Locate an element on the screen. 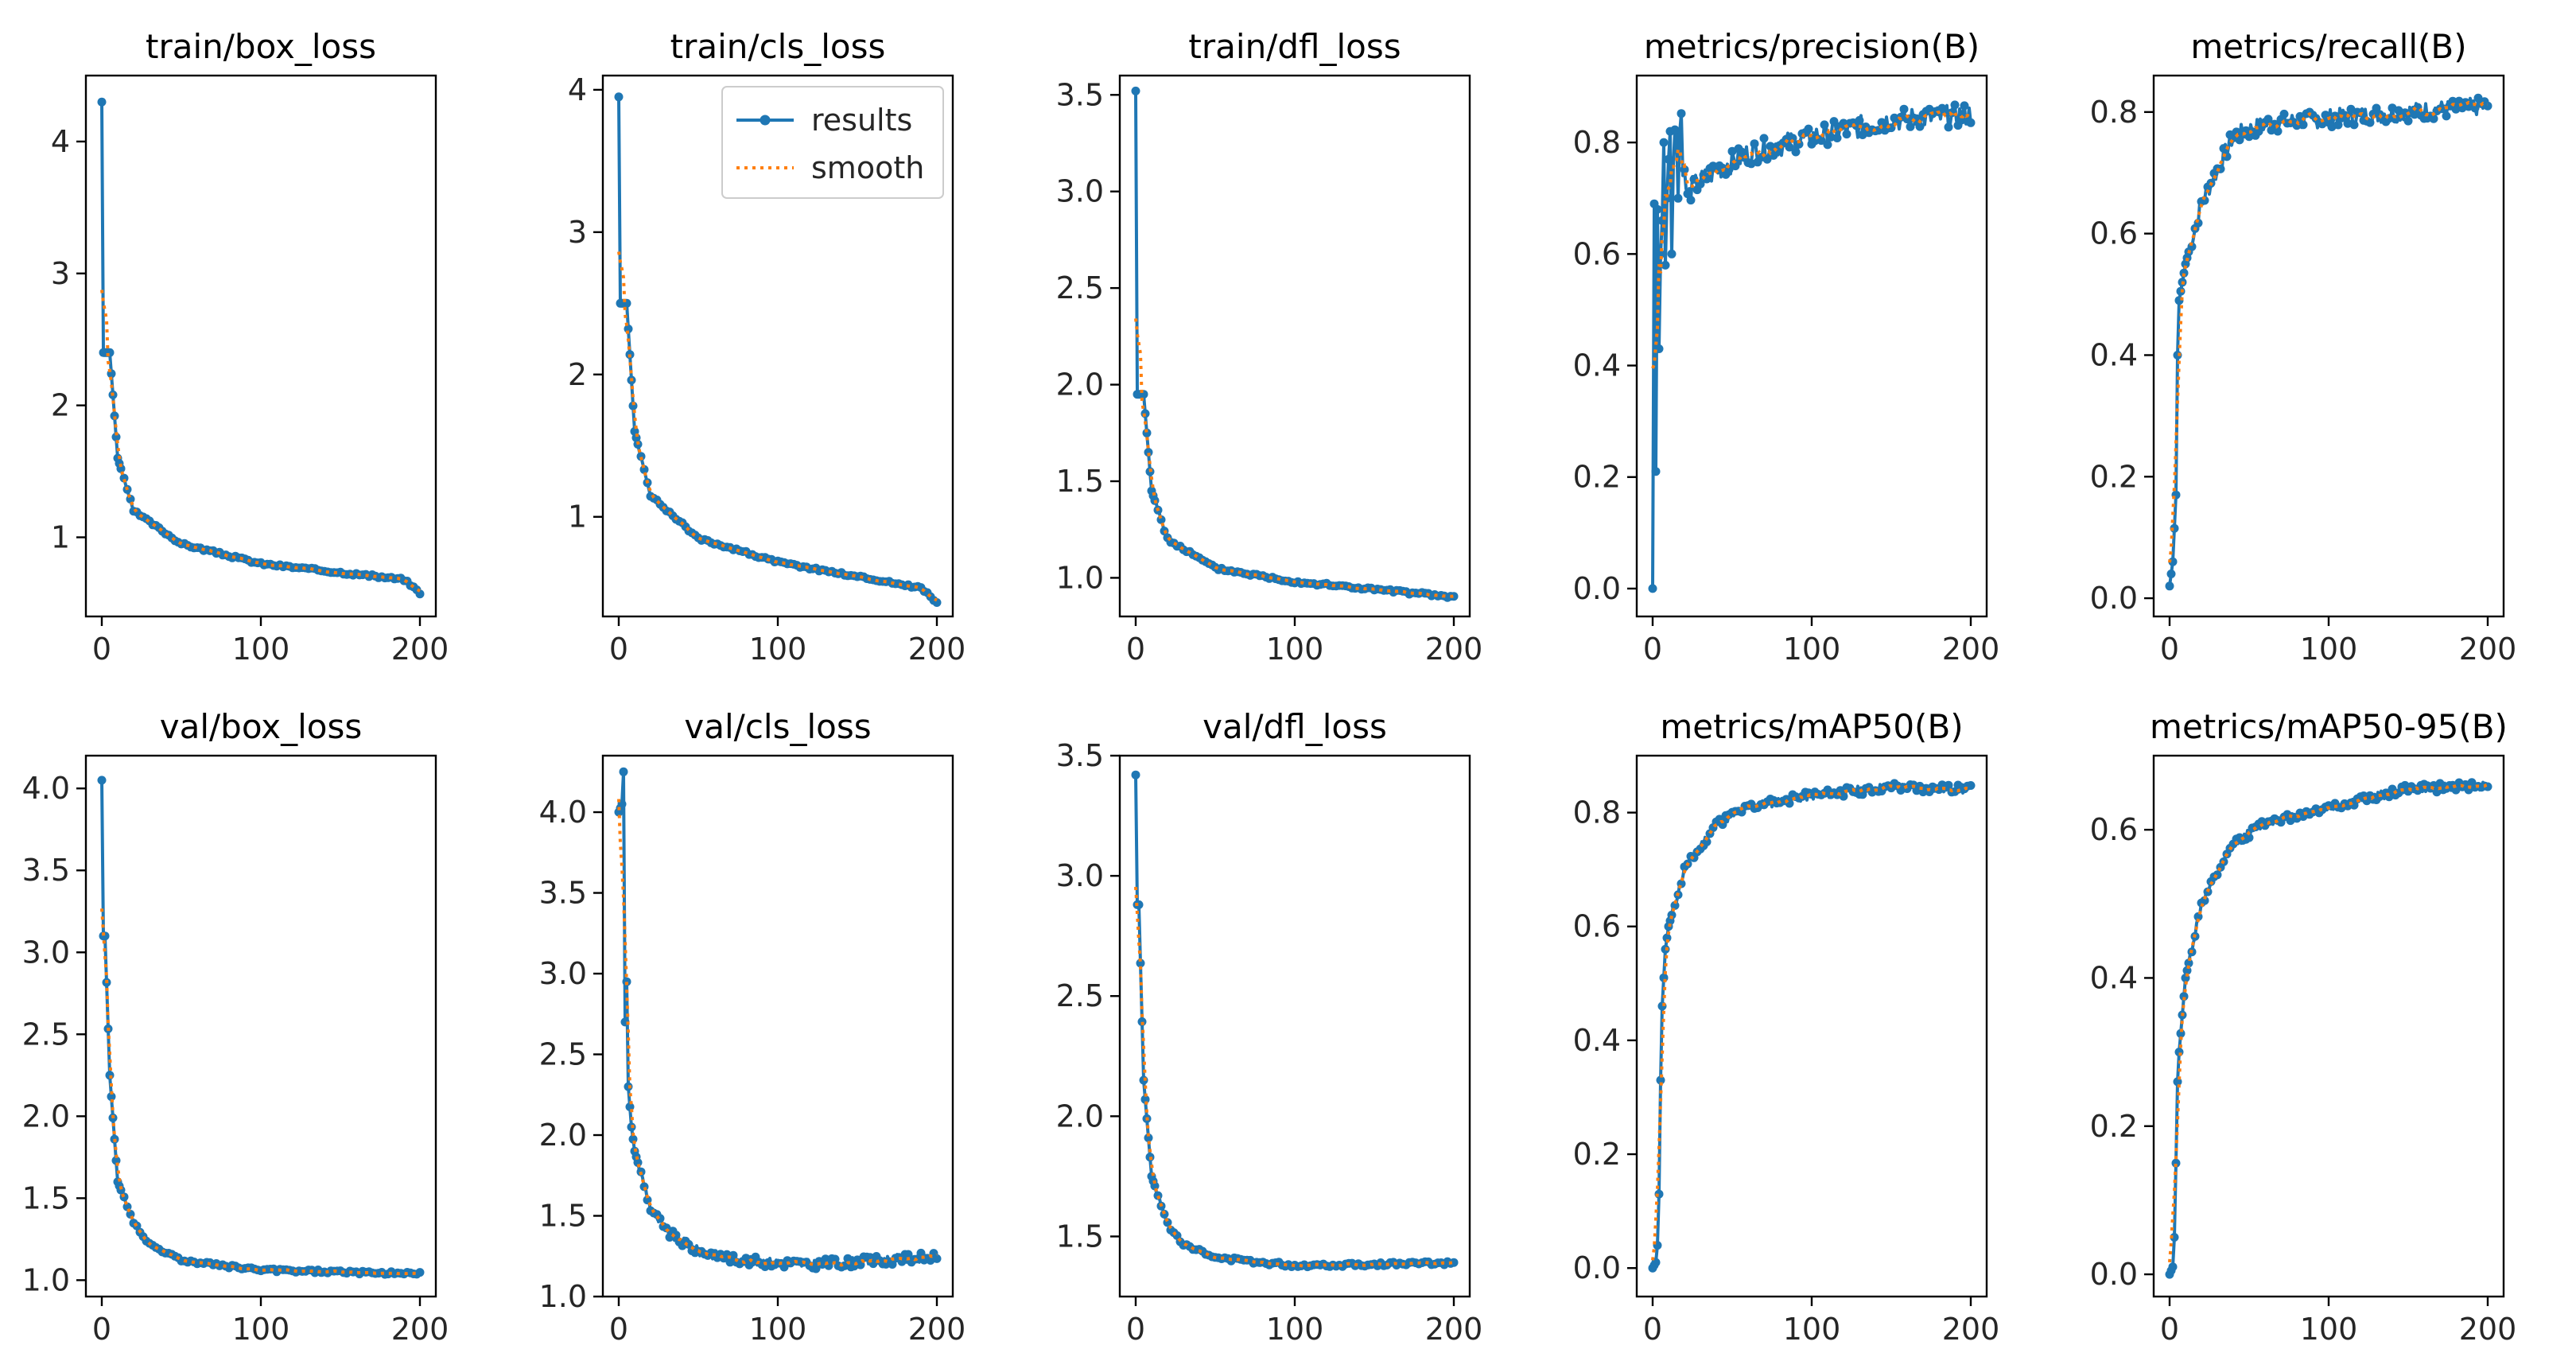 The image size is (2576, 1357). y-tick-label: 4 is located at coordinates (60, 141).